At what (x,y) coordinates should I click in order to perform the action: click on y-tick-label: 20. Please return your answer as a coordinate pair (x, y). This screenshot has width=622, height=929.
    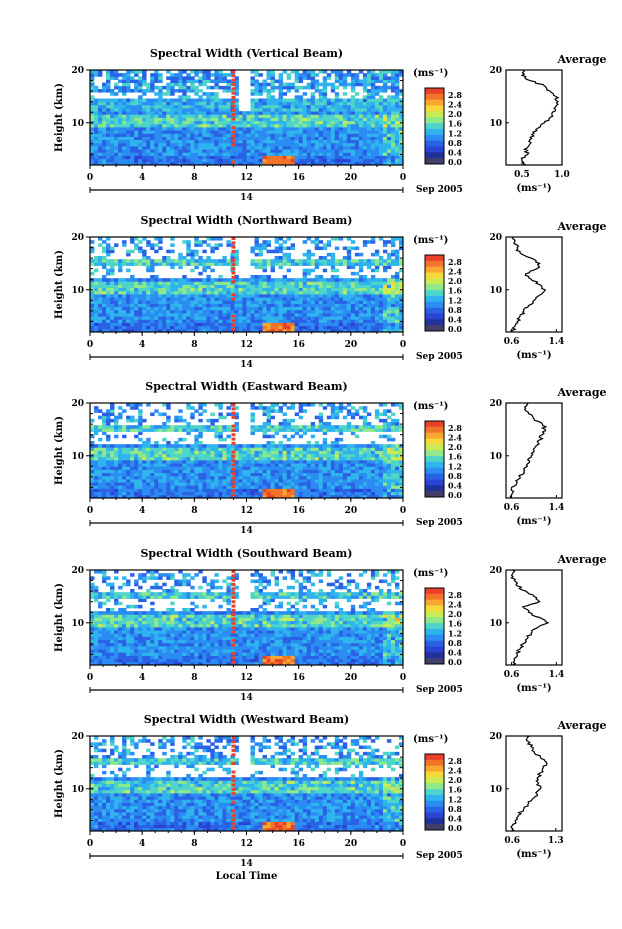
    Looking at the image, I should click on (77, 238).